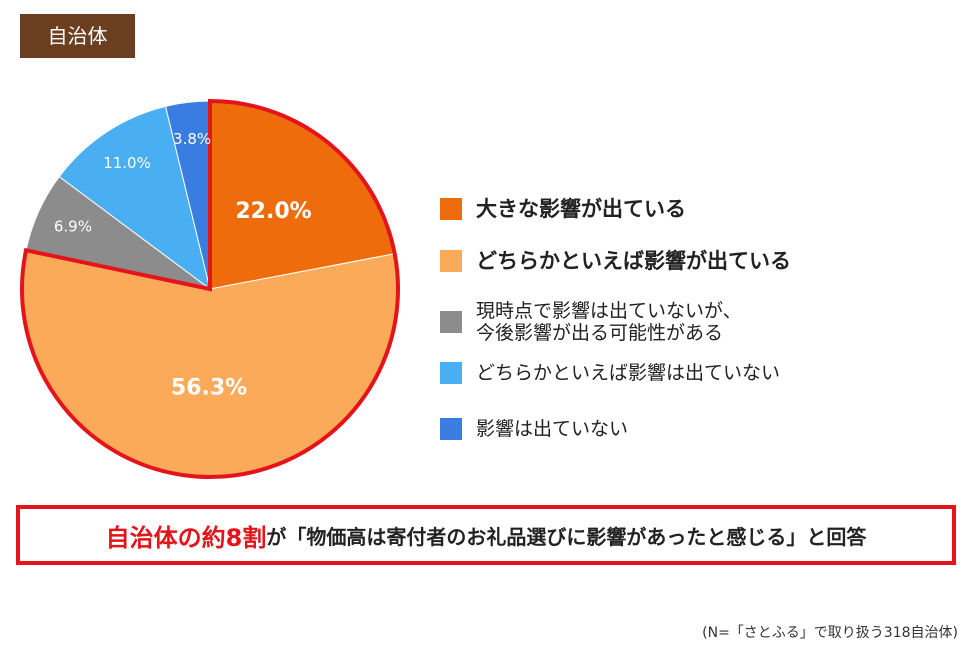 The height and width of the screenshot is (666, 980). Describe the element at coordinates (77, 36) in the screenshot. I see `segment-badge: 自治体` at that location.